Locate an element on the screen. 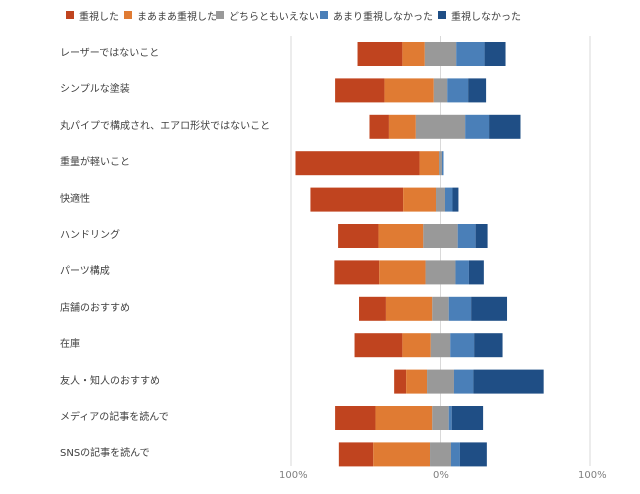 The height and width of the screenshot is (494, 640). category-label-11: SNSの記事を読んで is located at coordinates (105, 454).